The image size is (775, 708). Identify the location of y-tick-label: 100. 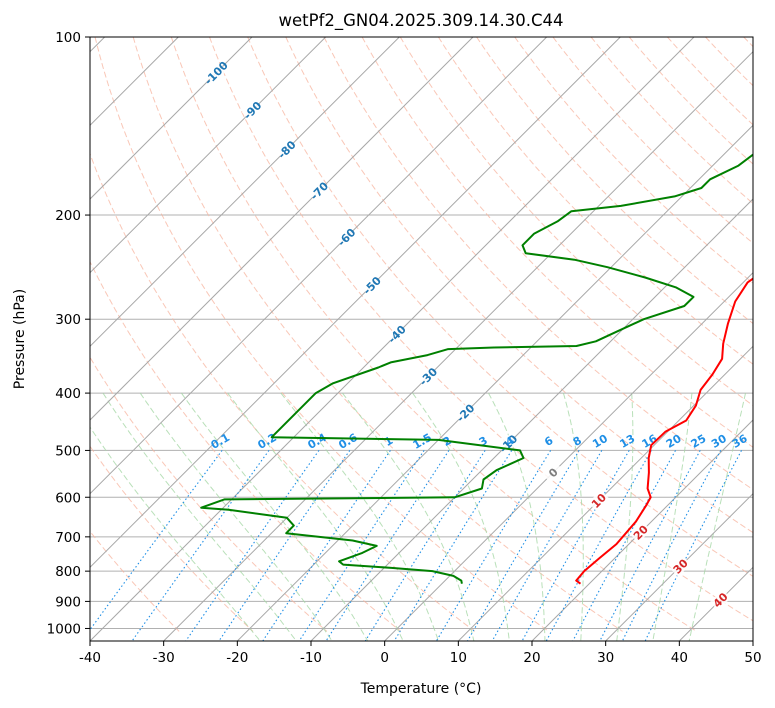
(68, 38).